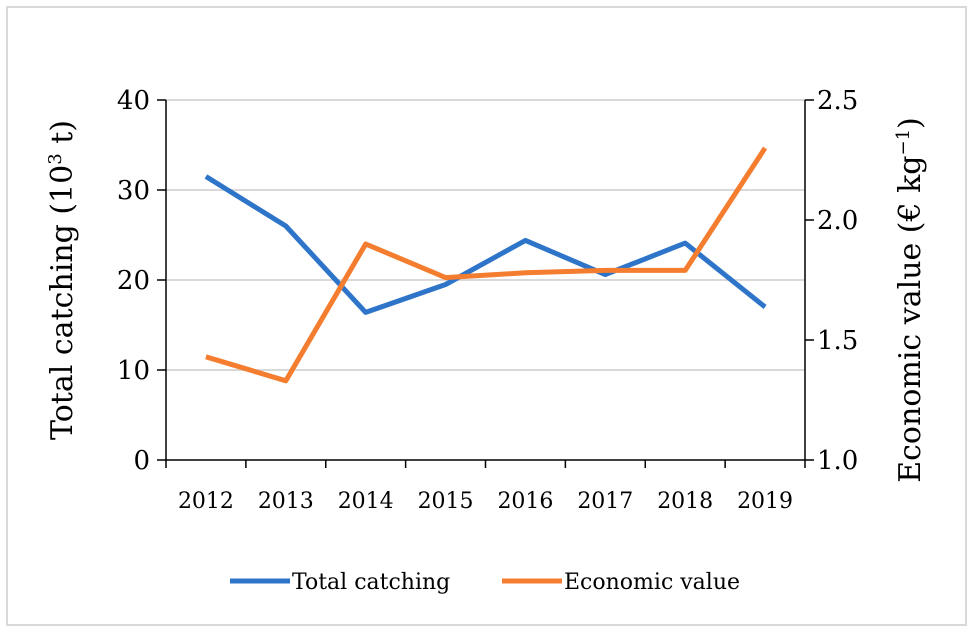 This screenshot has height=634, width=977. What do you see at coordinates (371, 582) in the screenshot?
I see `legend-label-total-catching: Total catching` at bounding box center [371, 582].